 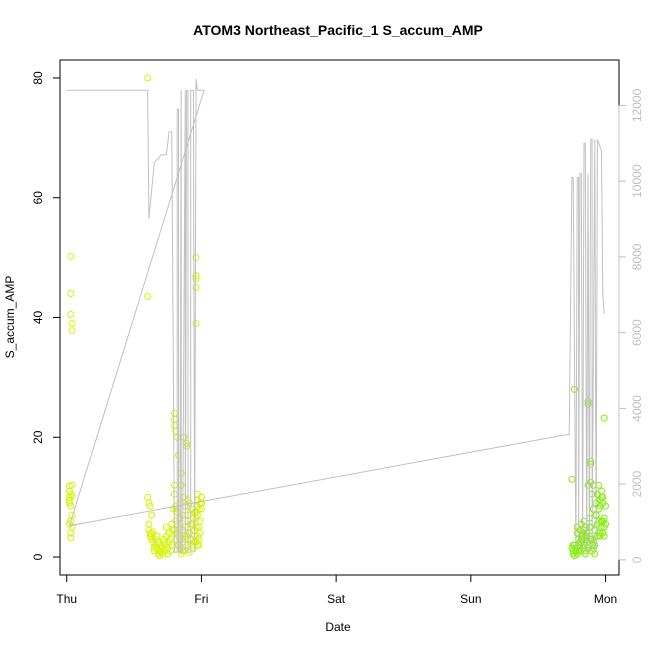 I want to click on y2-tick-label: 4000, so click(x=637, y=408).